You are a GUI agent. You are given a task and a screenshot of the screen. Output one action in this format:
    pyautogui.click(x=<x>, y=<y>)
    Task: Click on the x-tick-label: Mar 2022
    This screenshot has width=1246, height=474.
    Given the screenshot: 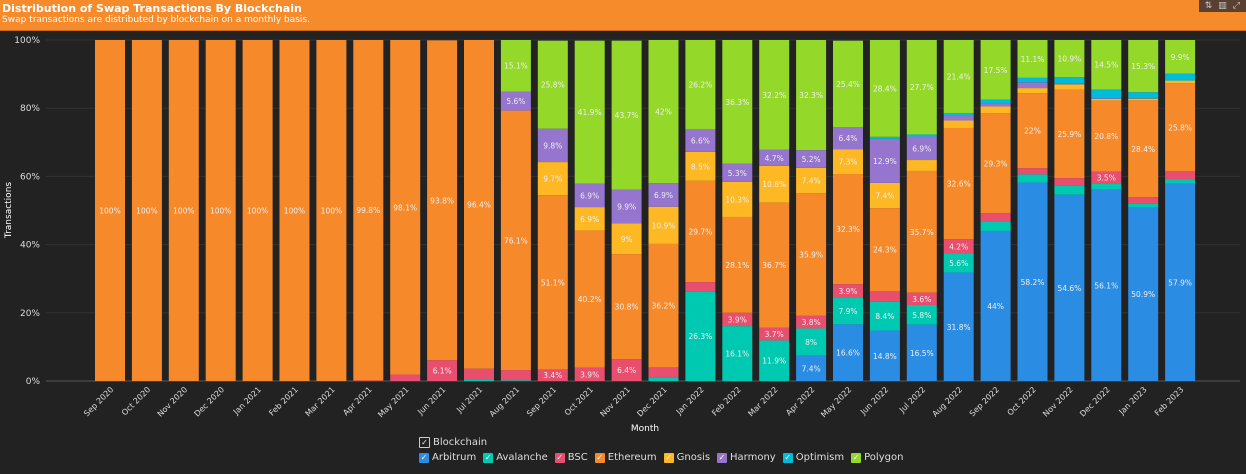 What is the action you would take?
    pyautogui.click(x=762, y=401)
    